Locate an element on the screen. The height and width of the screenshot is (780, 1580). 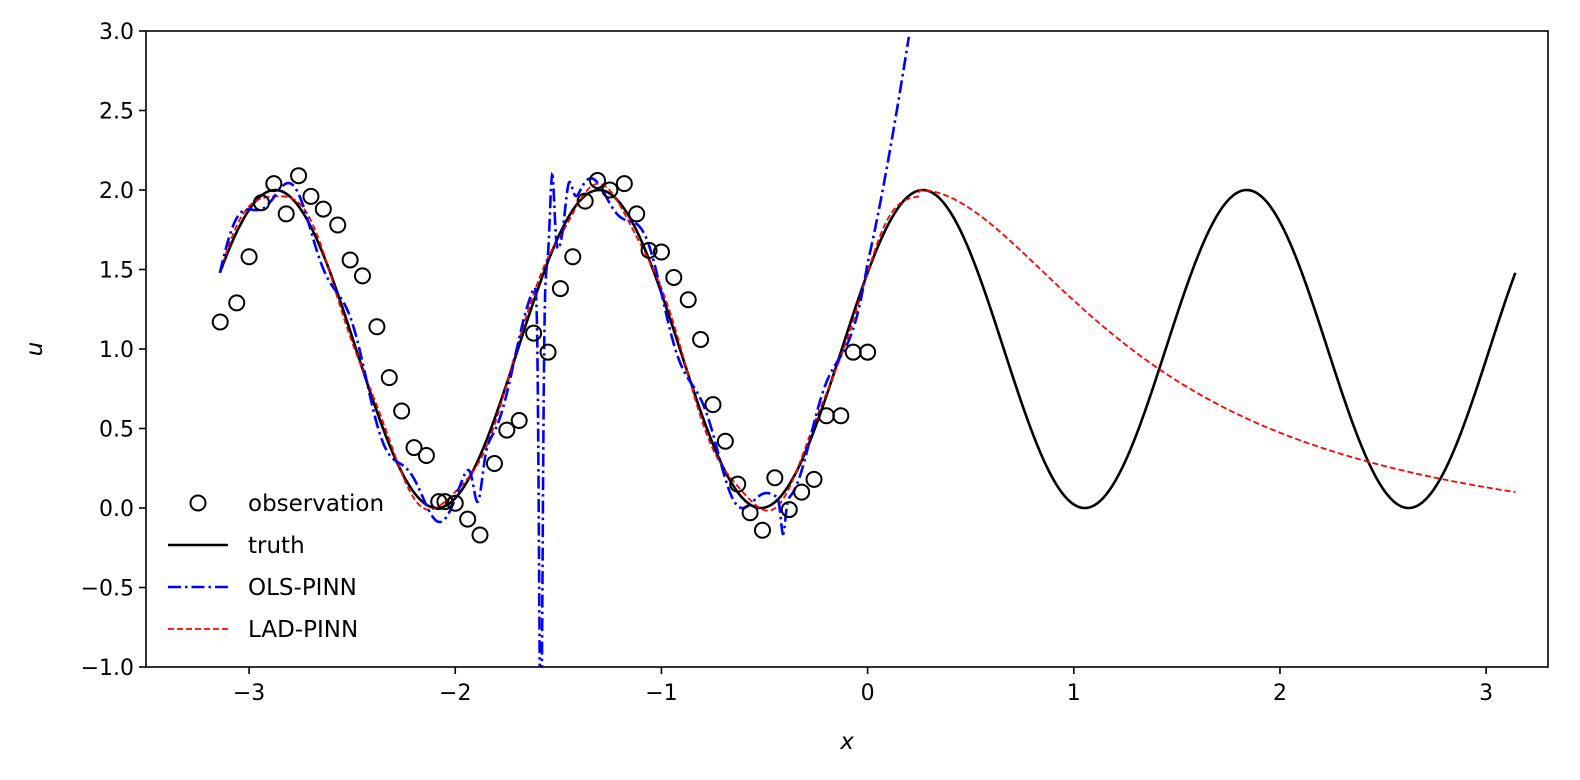
x-tick-label: −1 is located at coordinates (661, 693).